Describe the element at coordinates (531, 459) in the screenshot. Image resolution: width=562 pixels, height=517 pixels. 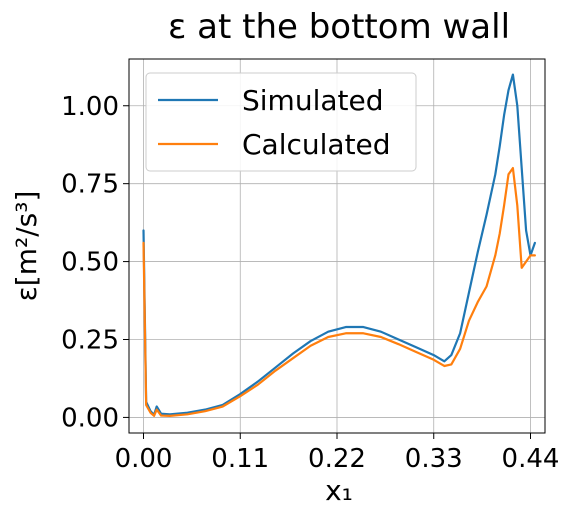
I see `x-tick-label: 0.44` at that location.